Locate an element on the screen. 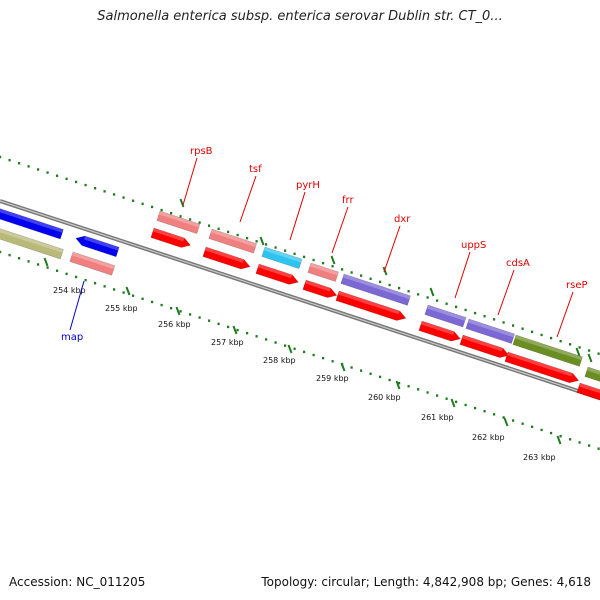 This screenshot has width=600, height=600. gene-feature-uppS-shine is located at coordinates (446, 313).